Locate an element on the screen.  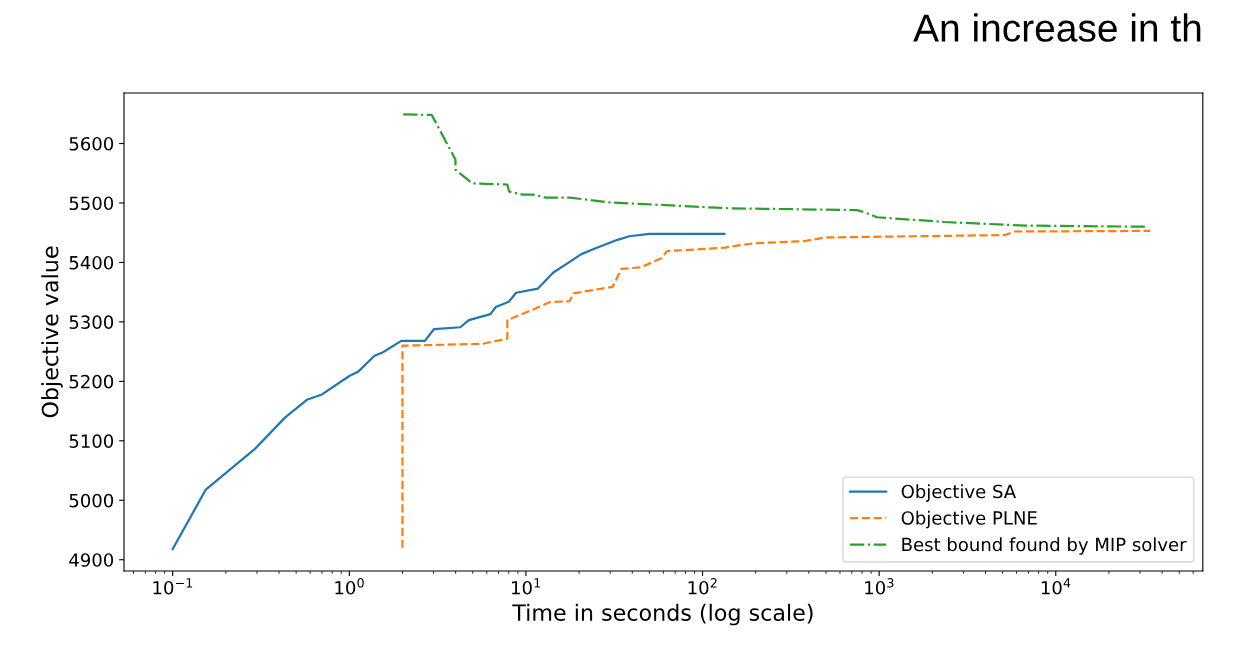
x-axis-title: Time in seconds (log scale) is located at coordinates (662, 614).